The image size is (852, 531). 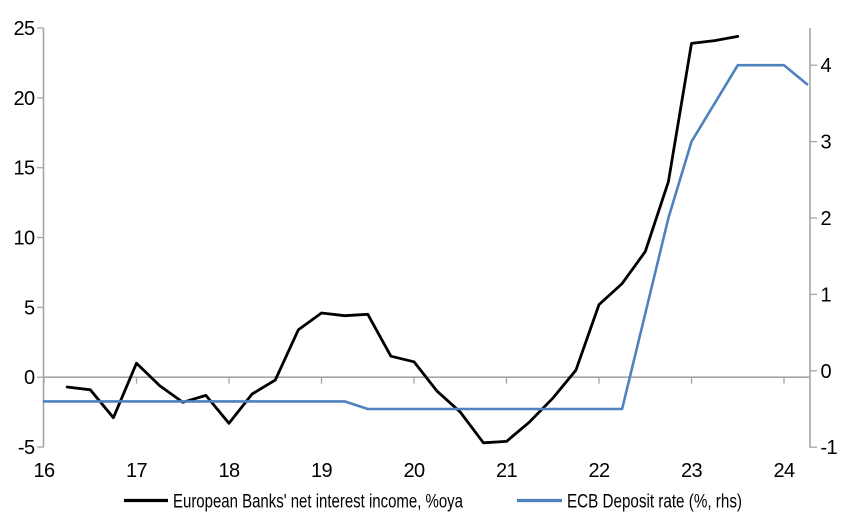 I want to click on right-axis-tick-label: -1, so click(x=829, y=448).